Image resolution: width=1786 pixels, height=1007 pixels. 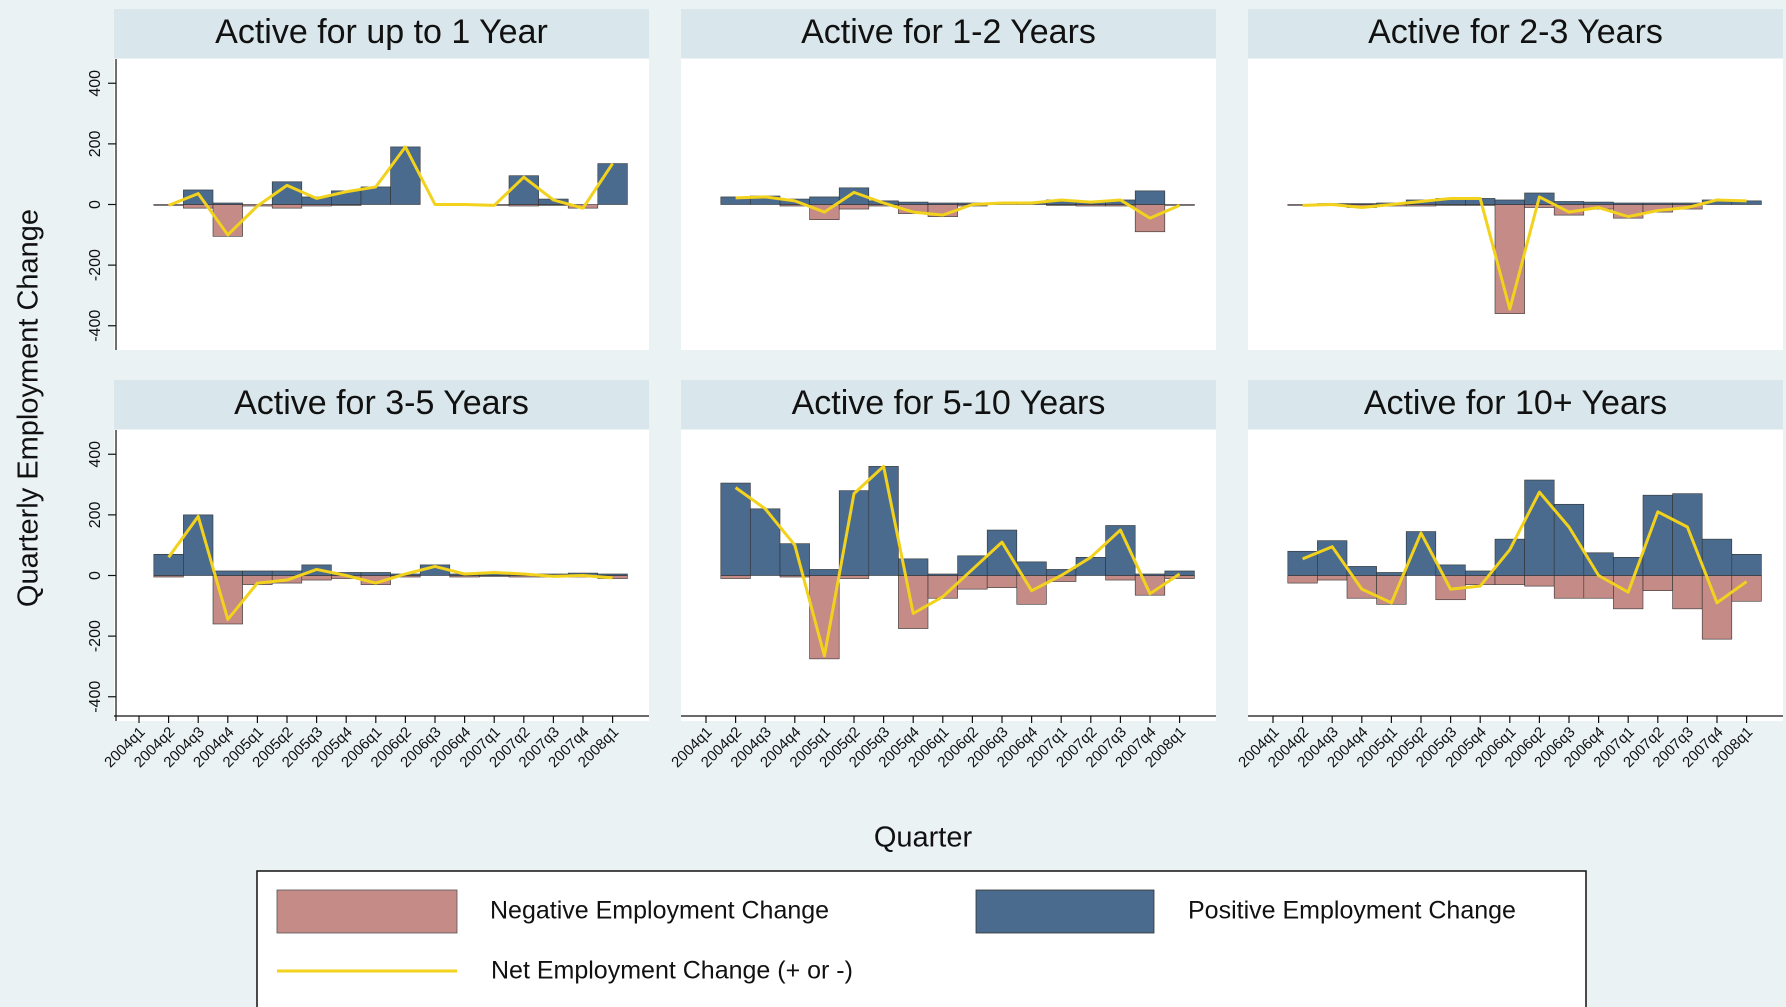 I want to click on legend-label: Negative Employment Change, so click(x=659, y=911).